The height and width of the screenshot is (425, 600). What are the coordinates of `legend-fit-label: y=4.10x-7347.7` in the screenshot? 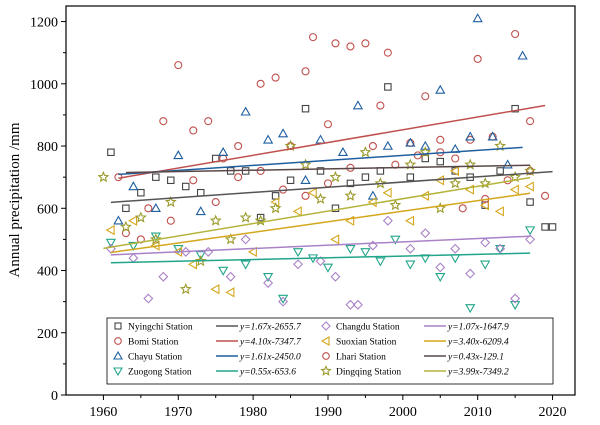 It's located at (270, 343).